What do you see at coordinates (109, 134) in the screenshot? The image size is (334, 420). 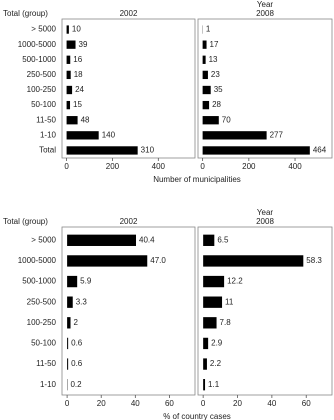 I see `value-label: 140` at bounding box center [109, 134].